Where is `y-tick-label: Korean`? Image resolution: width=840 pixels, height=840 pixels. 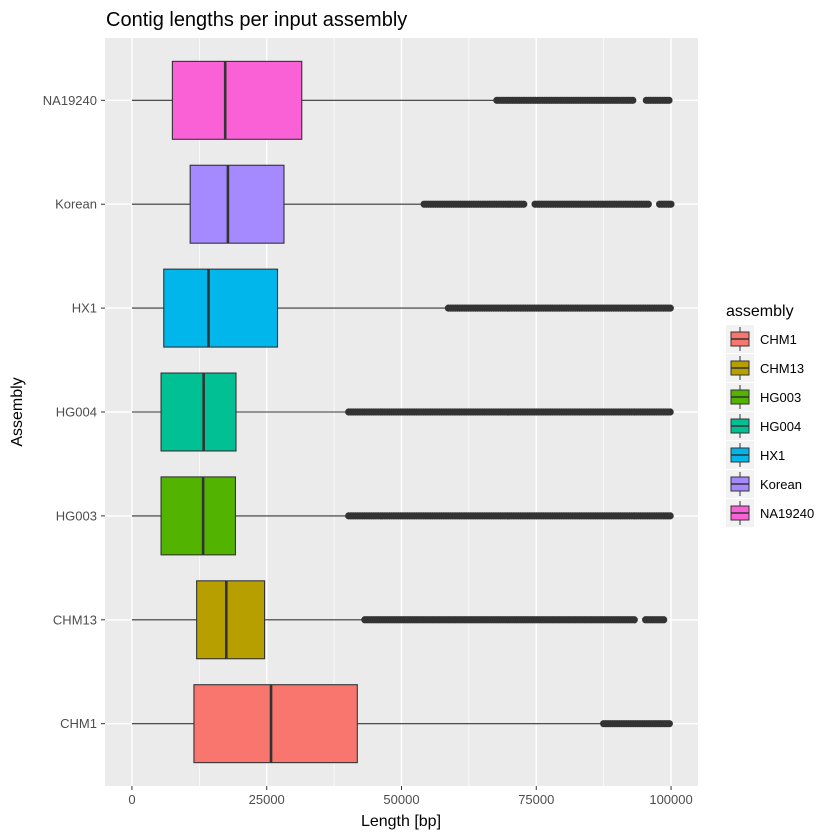 y-tick-label: Korean is located at coordinates (76, 204).